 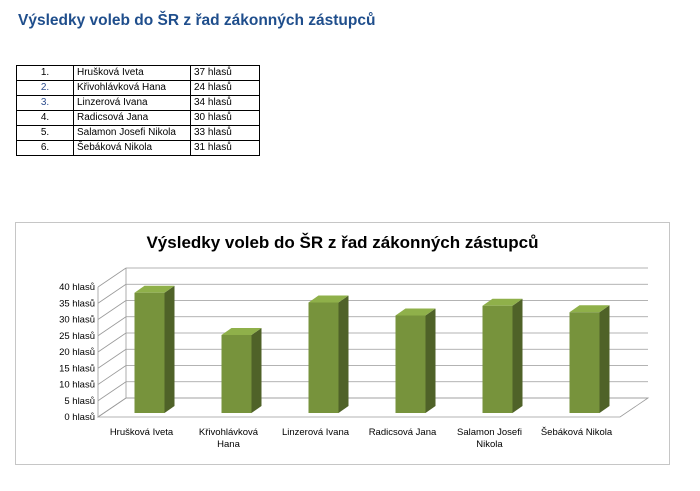 I want to click on table-row: 1. Hrušková Iveta 37 hlasů, so click(x=138, y=73).